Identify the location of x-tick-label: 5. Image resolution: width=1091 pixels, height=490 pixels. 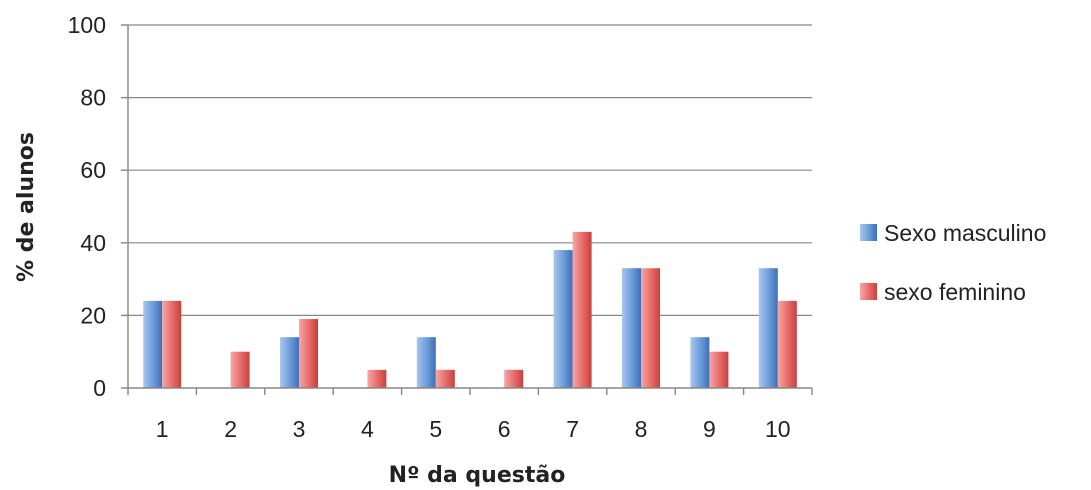
(435, 429).